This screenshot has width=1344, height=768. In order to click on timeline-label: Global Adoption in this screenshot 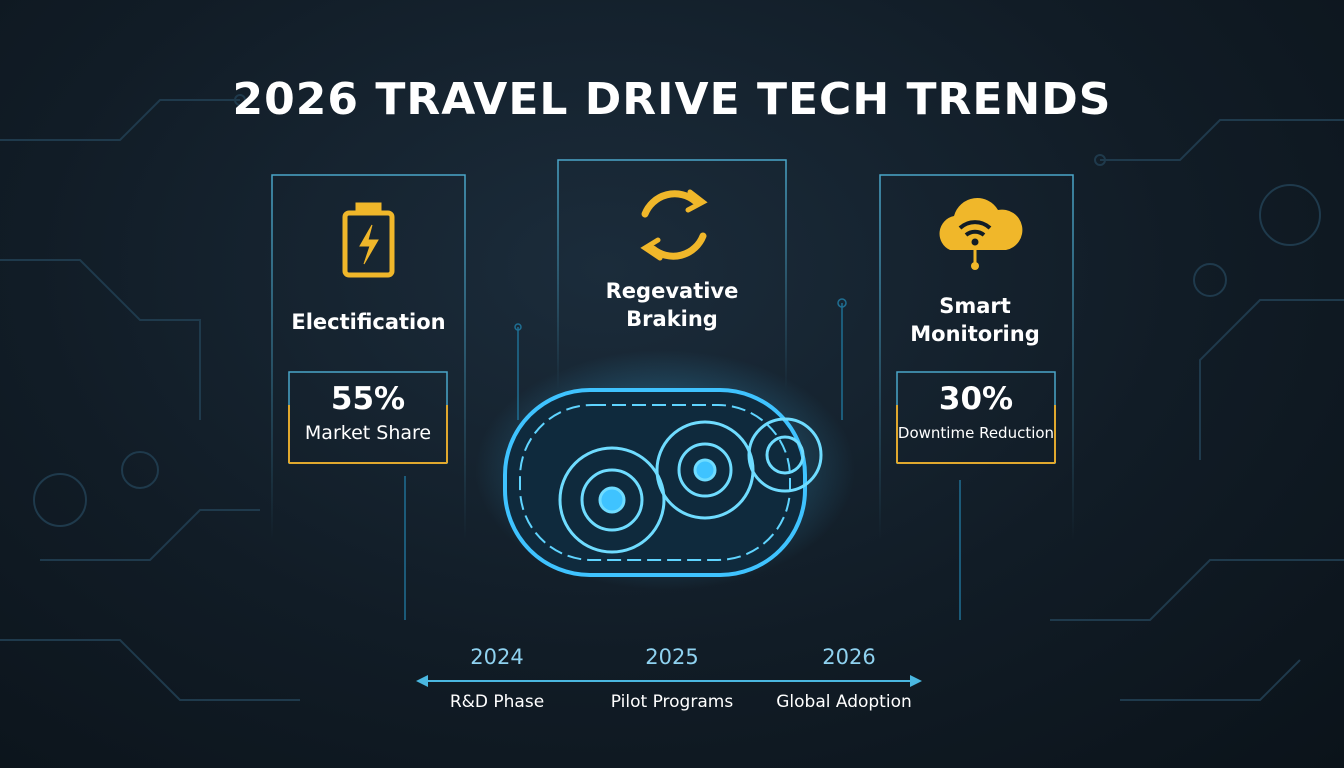, I will do `click(844, 702)`.